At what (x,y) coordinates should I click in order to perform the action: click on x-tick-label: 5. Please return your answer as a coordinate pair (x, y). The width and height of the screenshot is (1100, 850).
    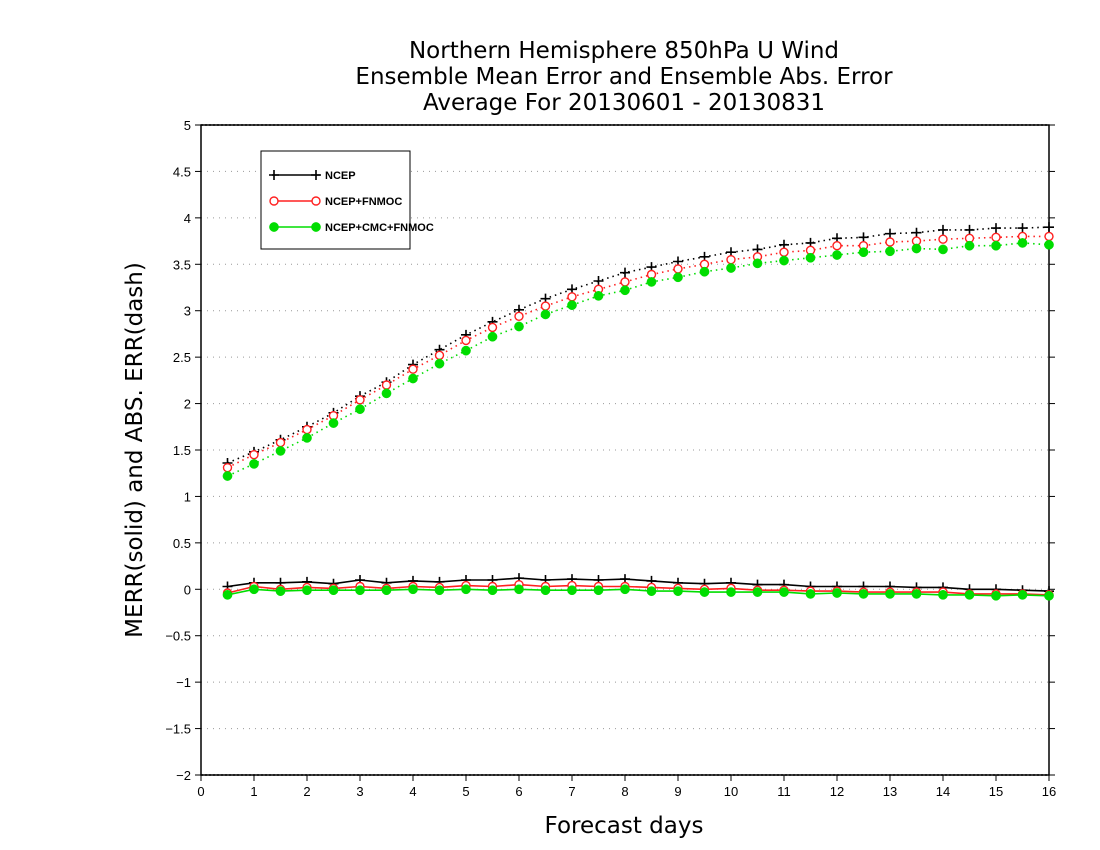
    Looking at the image, I should click on (465, 791).